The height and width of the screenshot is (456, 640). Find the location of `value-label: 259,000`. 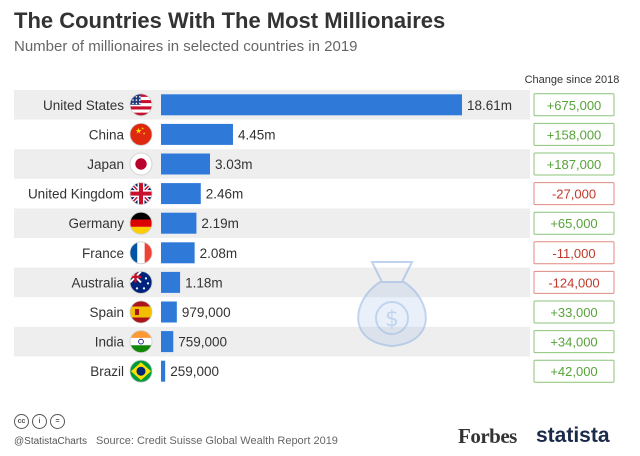

value-label: 259,000 is located at coordinates (194, 371).